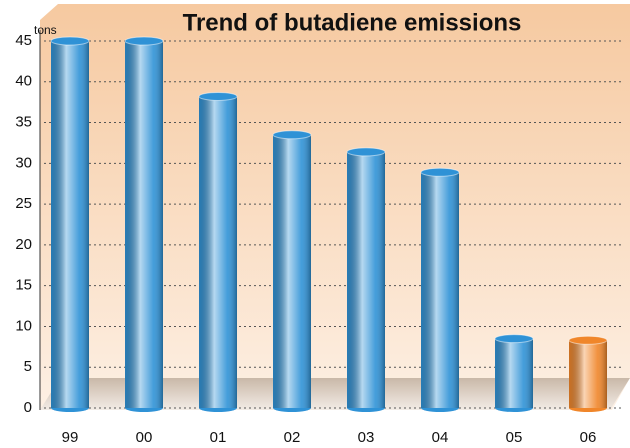 The height and width of the screenshot is (448, 630). I want to click on y-tick-label: 30, so click(23, 162).